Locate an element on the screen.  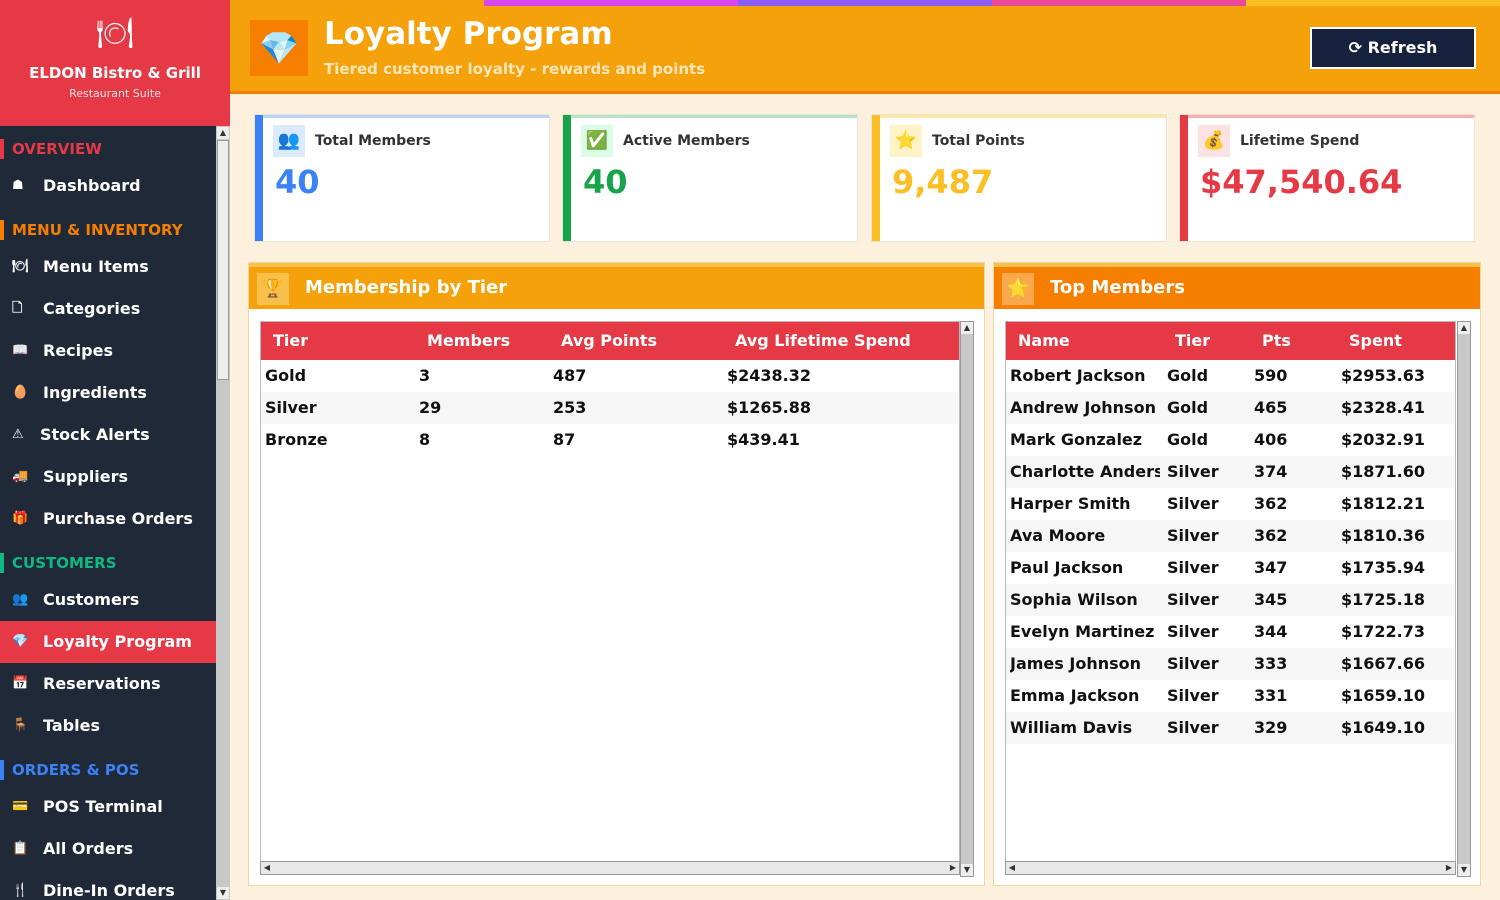
sidebar-item-label: All Orders is located at coordinates (88, 848).